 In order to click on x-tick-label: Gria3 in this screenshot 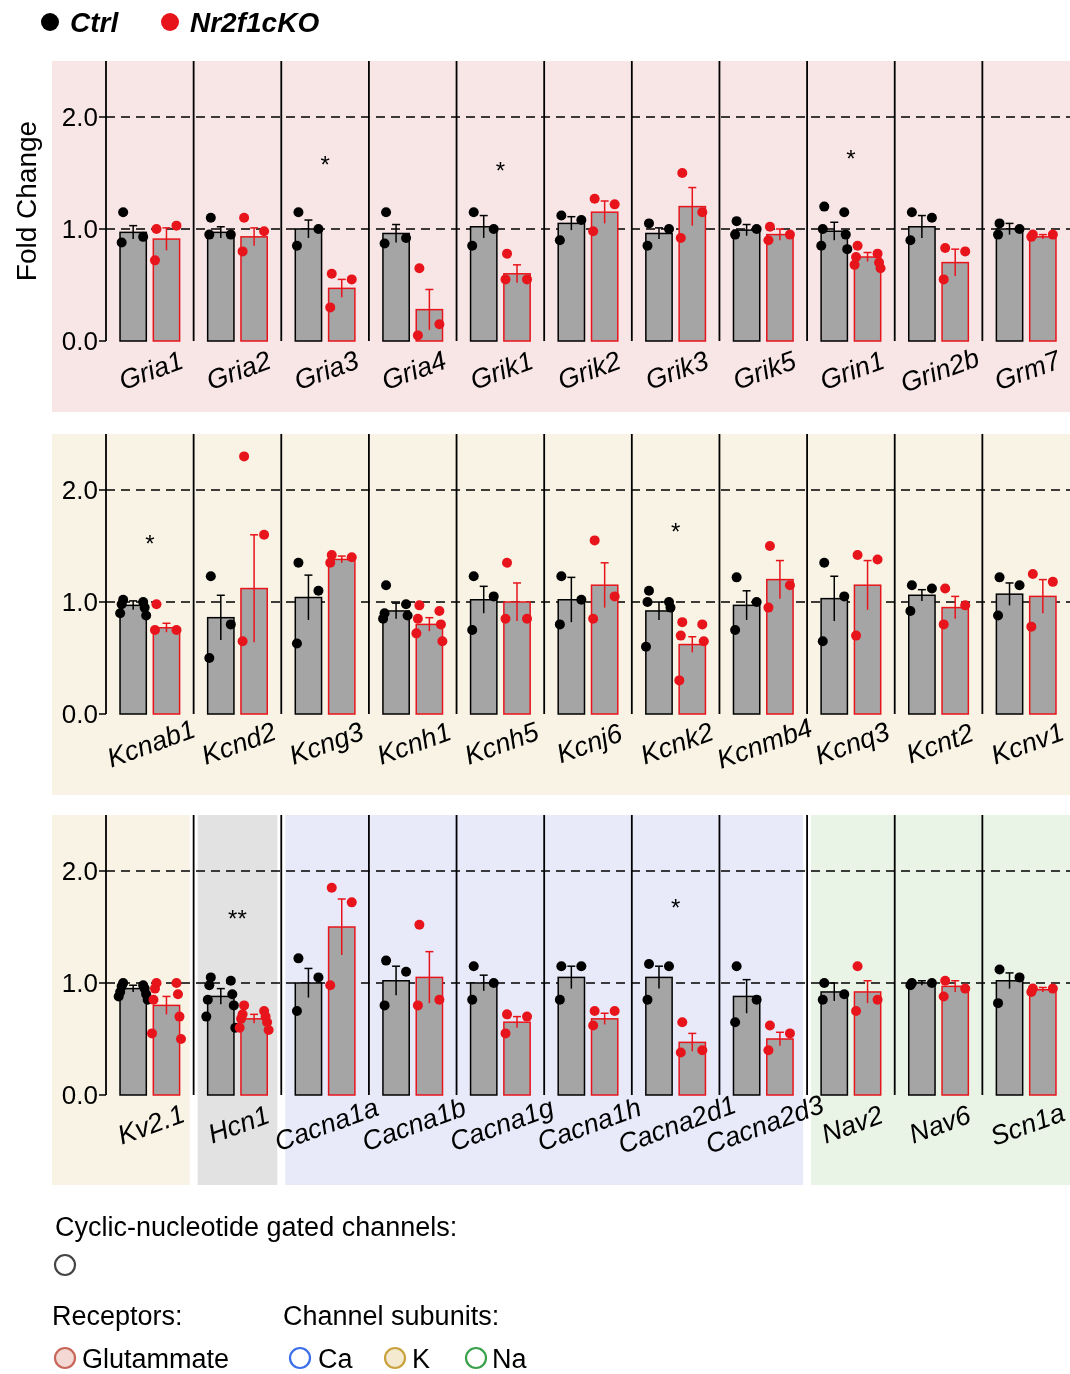, I will do `click(326, 370)`.